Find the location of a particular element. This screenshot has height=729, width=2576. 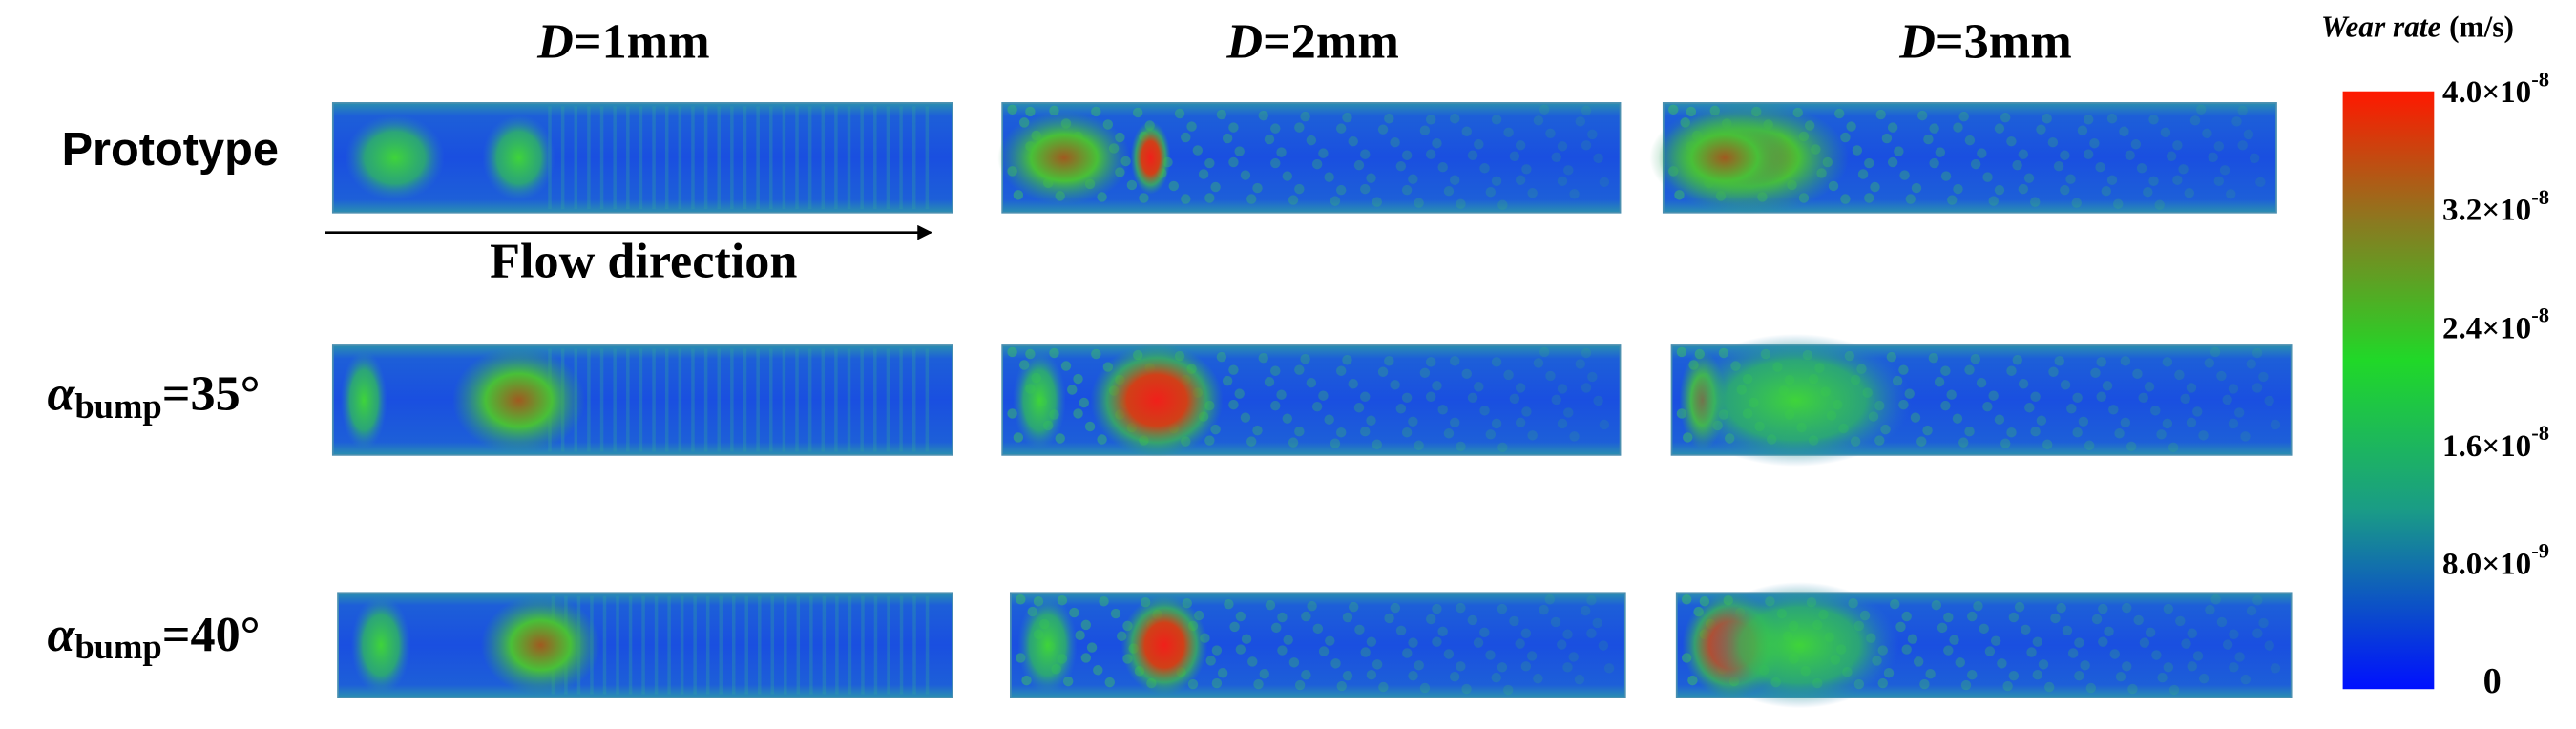

panel-bg is located at coordinates (1317, 645).